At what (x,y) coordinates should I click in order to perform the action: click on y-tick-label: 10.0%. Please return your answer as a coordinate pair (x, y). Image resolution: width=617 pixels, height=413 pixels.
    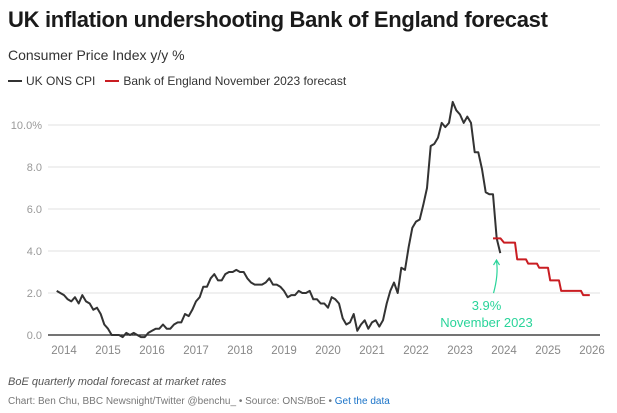
    Looking at the image, I should click on (26, 126).